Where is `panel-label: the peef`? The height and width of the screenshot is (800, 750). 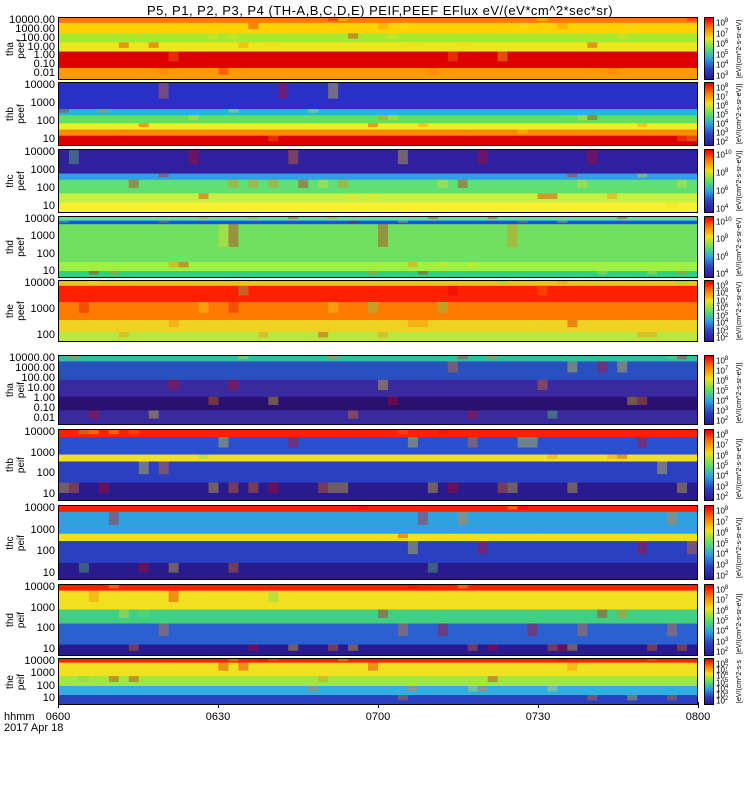
panel-label: the peef is located at coordinates (16, 311).